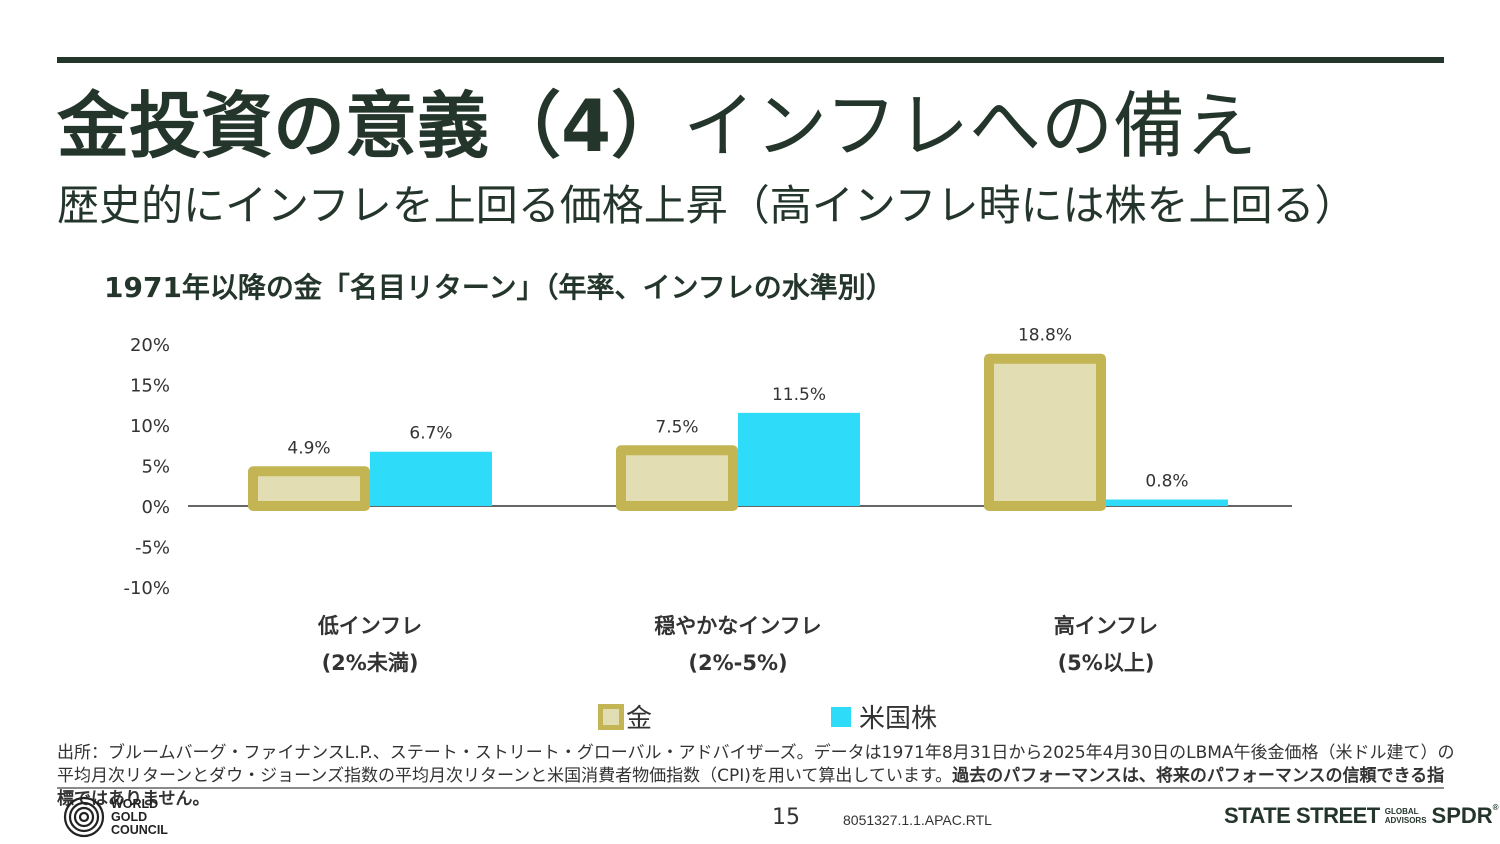  What do you see at coordinates (917, 820) in the screenshot?
I see `document-code: 8051327.1.1.APAC.RTL` at bounding box center [917, 820].